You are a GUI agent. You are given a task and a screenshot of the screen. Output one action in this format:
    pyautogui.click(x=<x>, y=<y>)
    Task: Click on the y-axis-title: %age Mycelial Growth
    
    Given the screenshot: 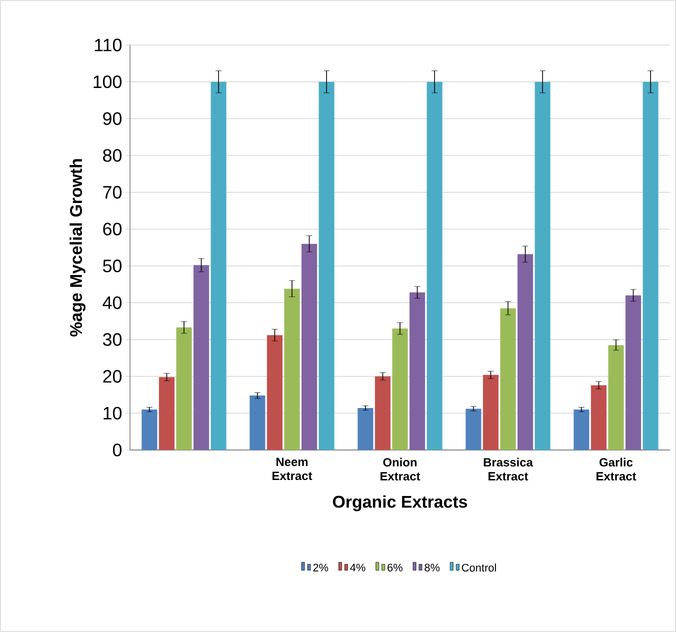 What is the action you would take?
    pyautogui.click(x=78, y=247)
    